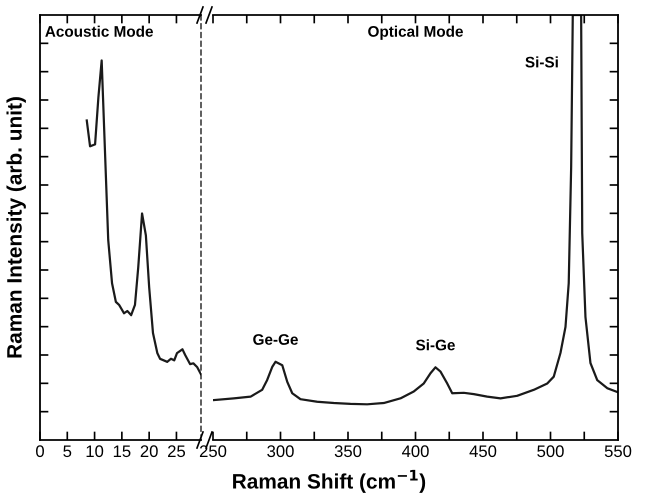 This screenshot has height=499, width=647. I want to click on chart-title: Acoustic Mode, so click(99, 31).